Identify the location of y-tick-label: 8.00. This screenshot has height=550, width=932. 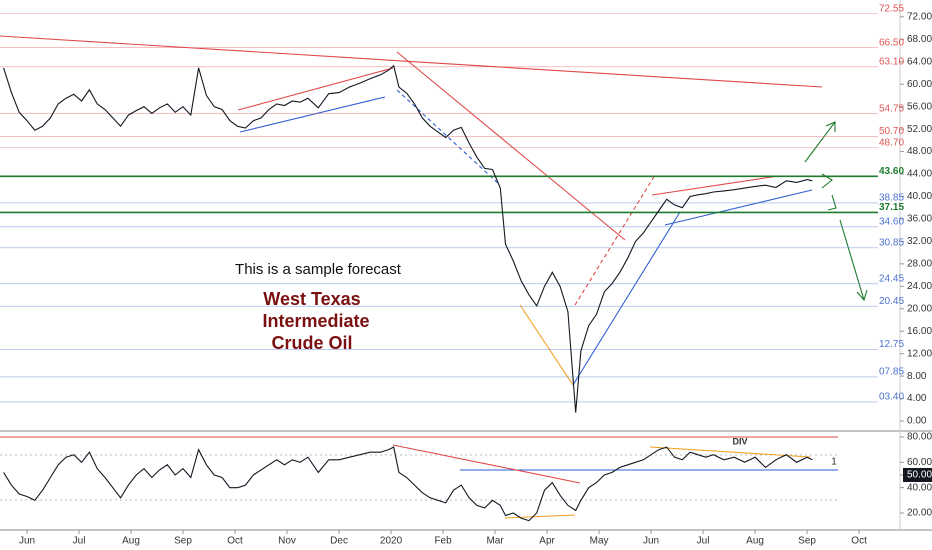
(917, 376).